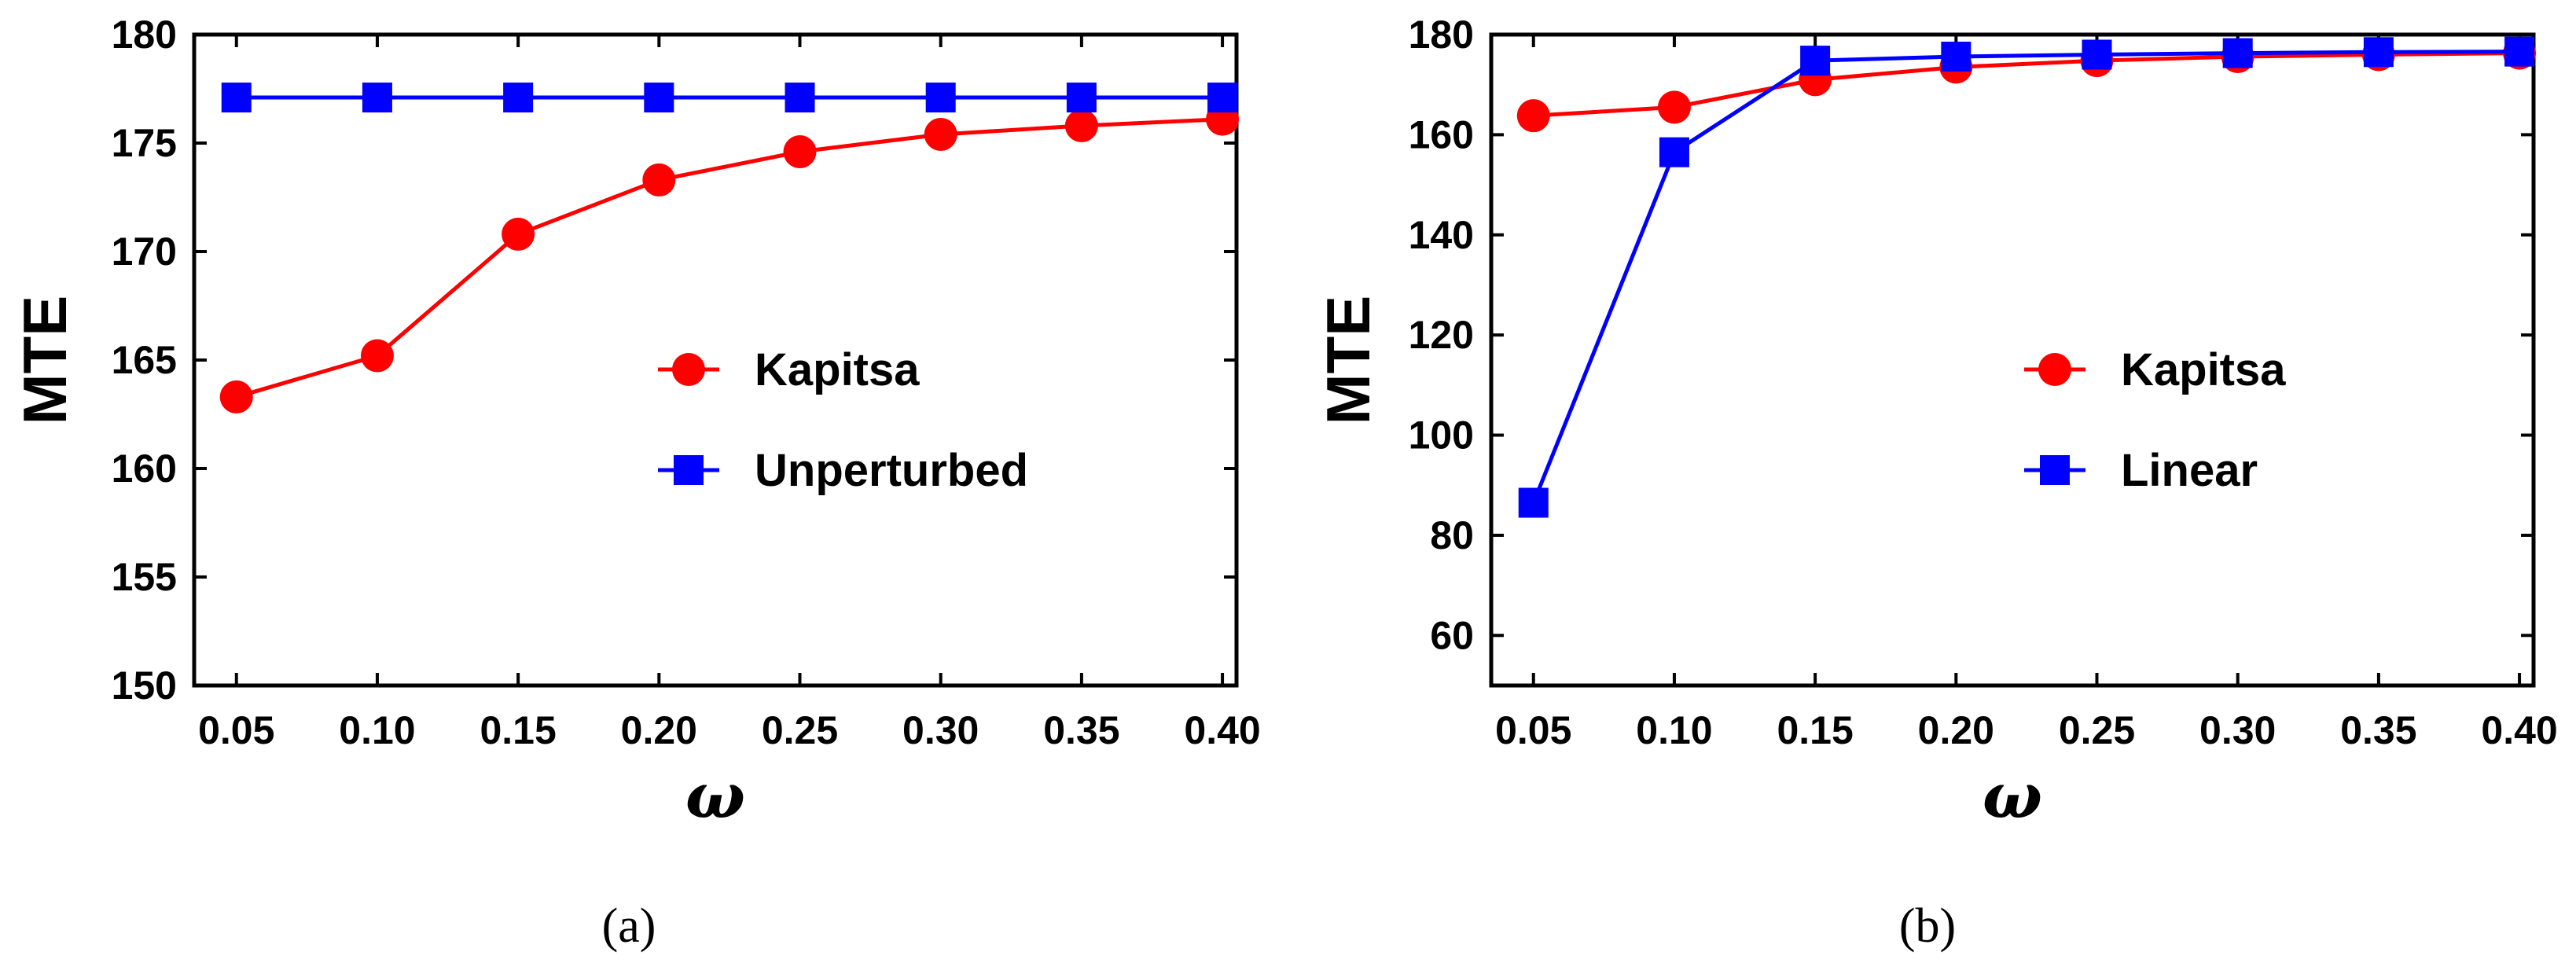 The image size is (2576, 974). I want to click on y-tick-label: 150, so click(144, 685).